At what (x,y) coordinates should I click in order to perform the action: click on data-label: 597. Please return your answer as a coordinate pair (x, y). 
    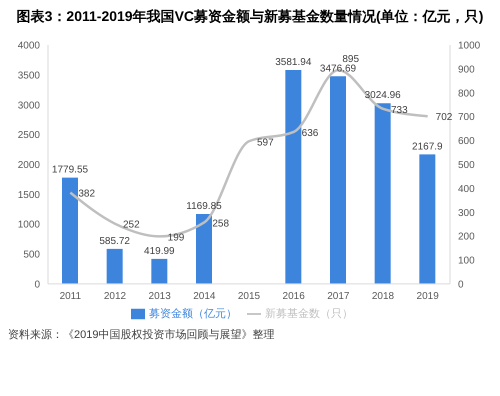
    Looking at the image, I should click on (265, 142).